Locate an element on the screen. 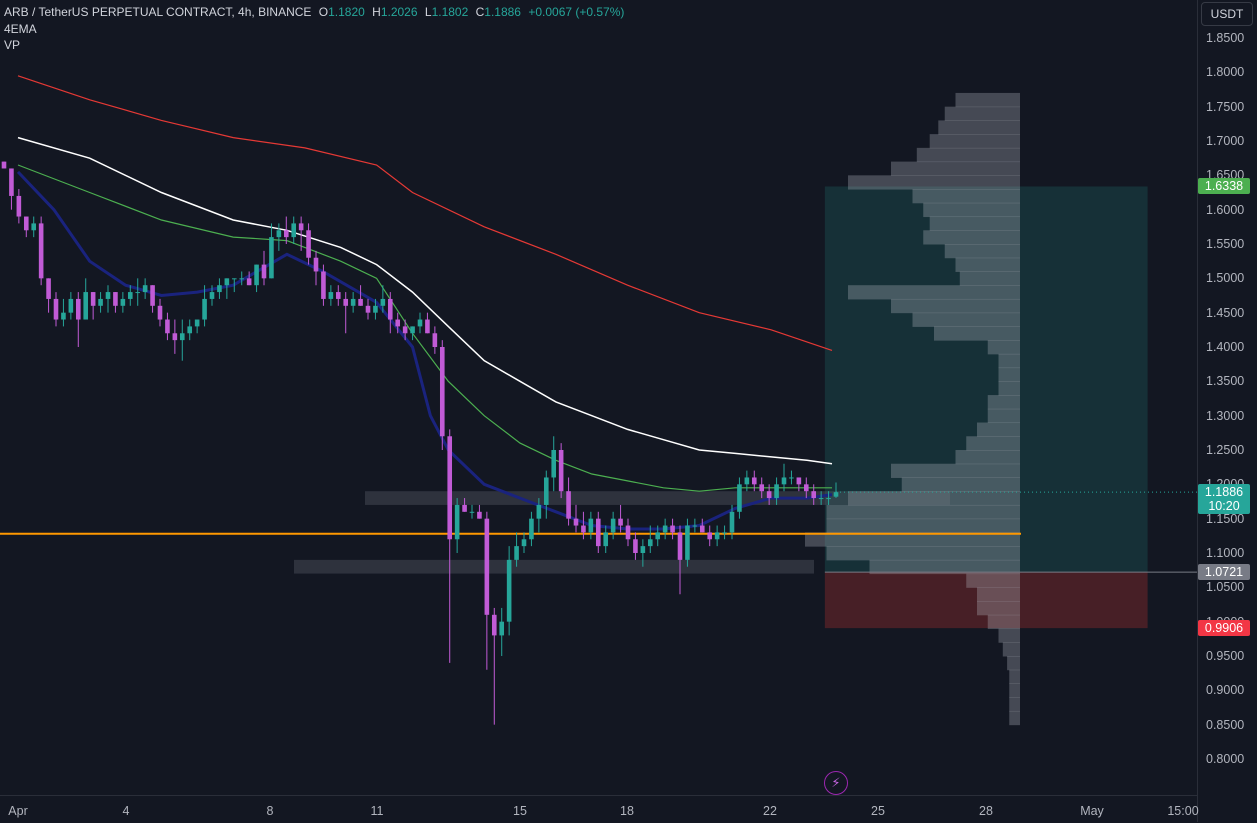 Image resolution: width=1257 pixels, height=823 pixels. price-tick-label: 0.8500 is located at coordinates (1225, 724).